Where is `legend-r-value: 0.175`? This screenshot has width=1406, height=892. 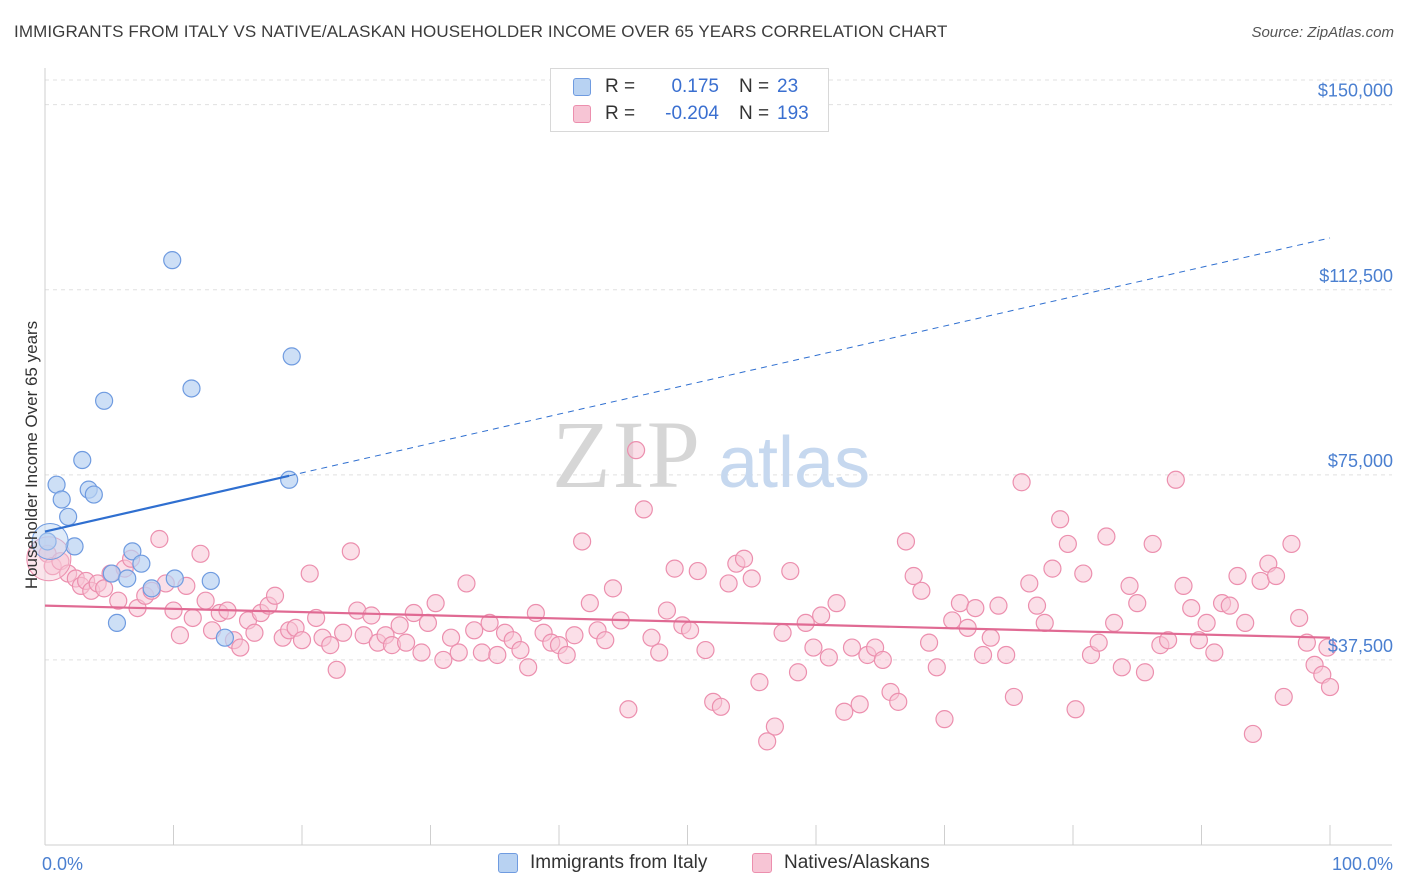 legend-r-value: 0.175 is located at coordinates (695, 86).